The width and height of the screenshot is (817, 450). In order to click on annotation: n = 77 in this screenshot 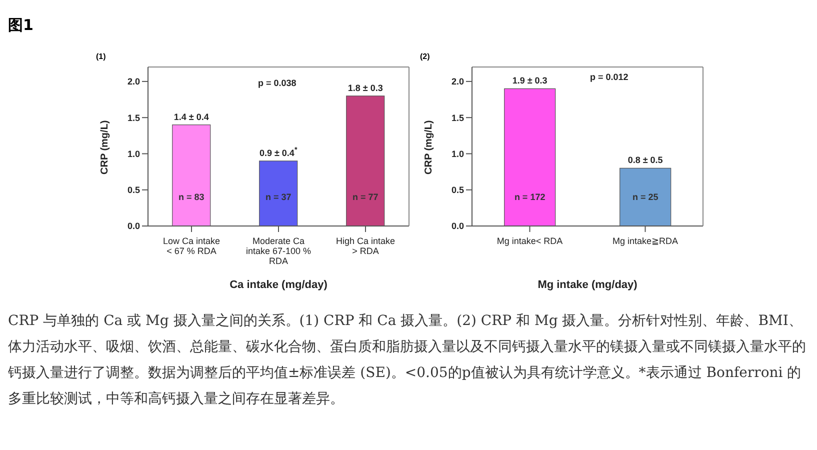, I will do `click(365, 197)`.